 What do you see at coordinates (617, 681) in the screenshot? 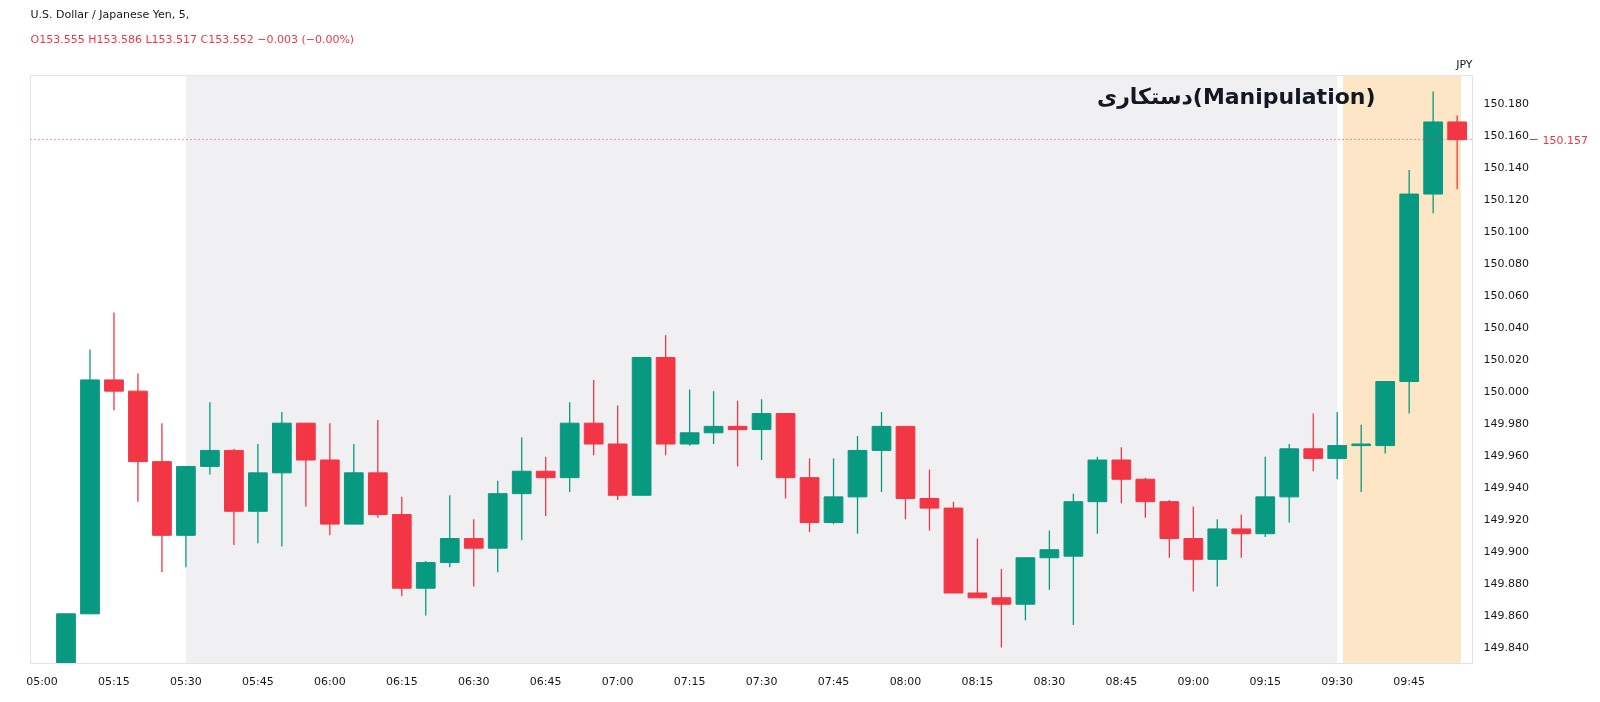
I see `x-tick-label: 07:00` at bounding box center [617, 681].